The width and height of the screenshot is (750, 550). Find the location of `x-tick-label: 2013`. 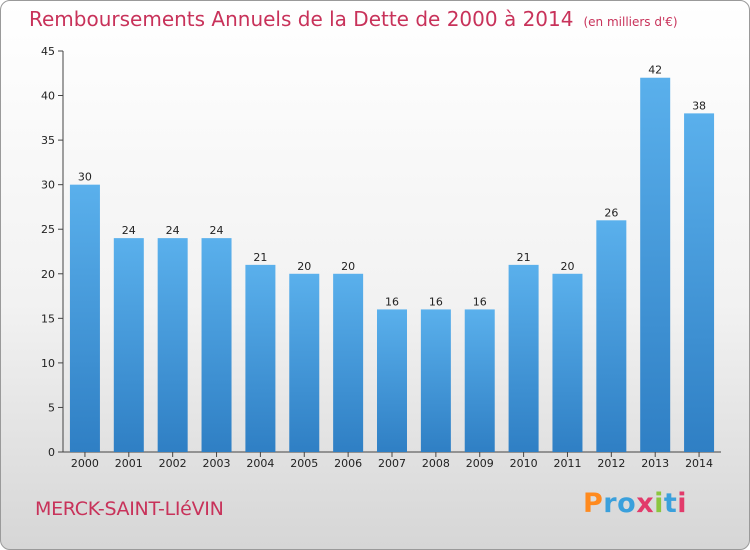

x-tick-label: 2013 is located at coordinates (655, 463).